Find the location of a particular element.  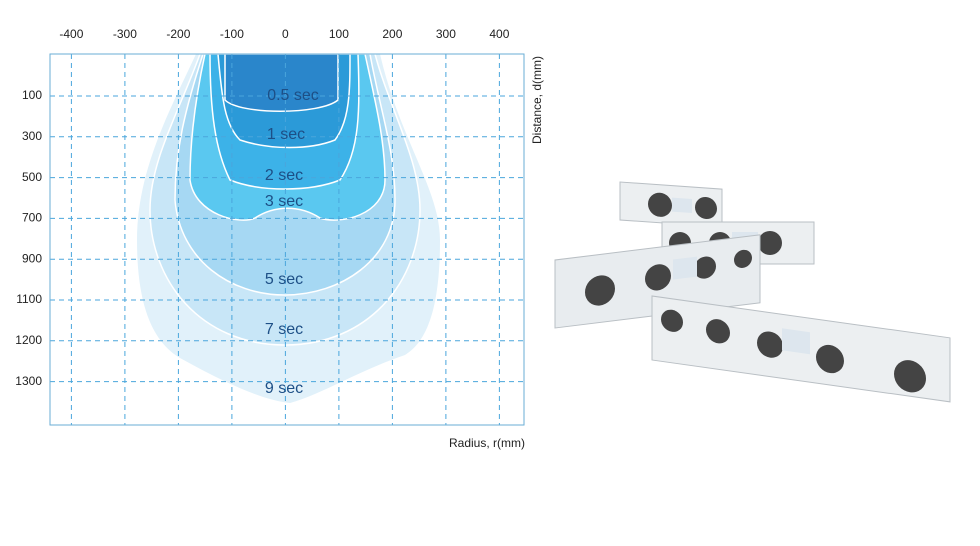

contour-label: 0.5 sec is located at coordinates (293, 95).